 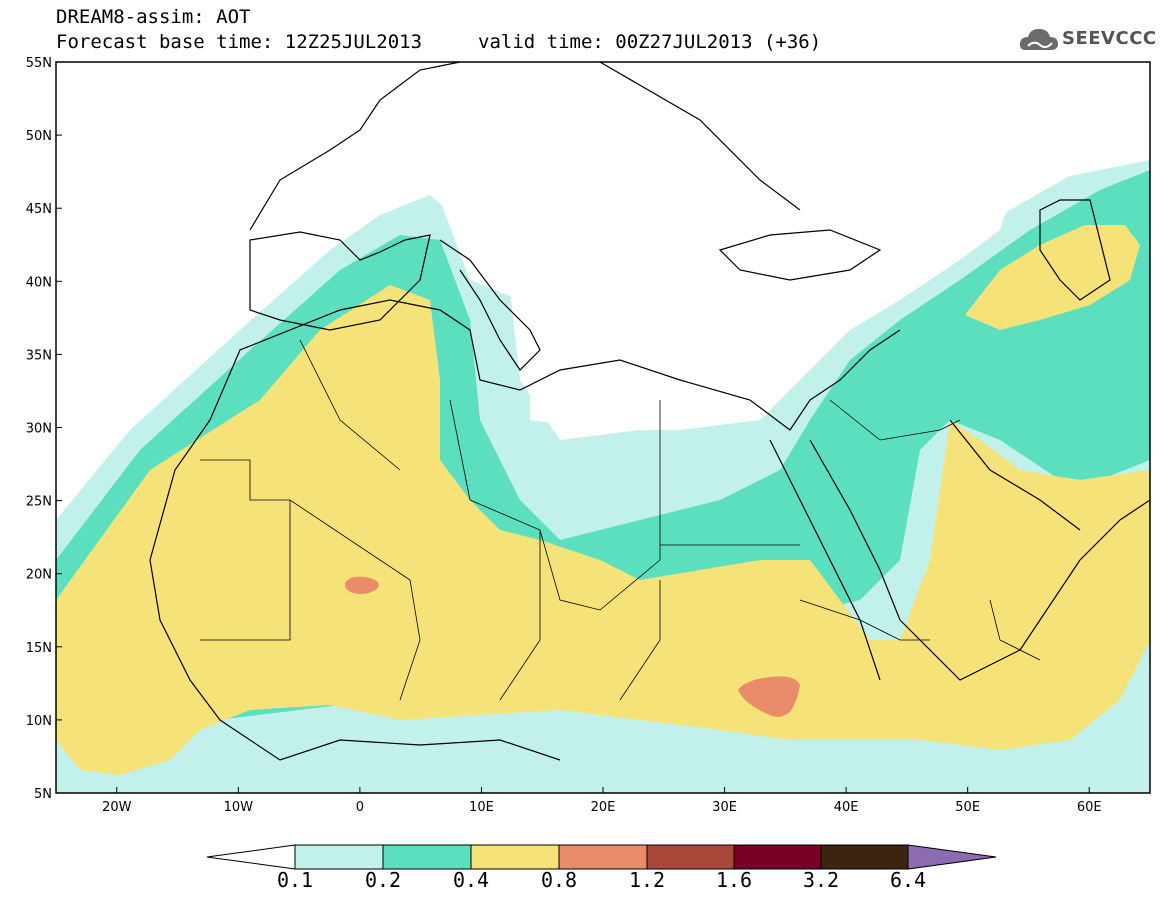 I want to click on lat-tick-label: 25N, so click(x=39, y=502).